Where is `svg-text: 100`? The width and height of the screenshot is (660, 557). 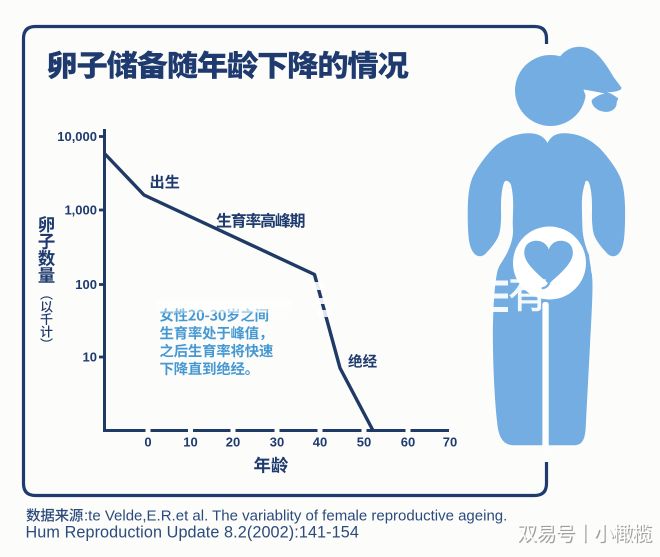 svg-text: 100 is located at coordinates (86, 284).